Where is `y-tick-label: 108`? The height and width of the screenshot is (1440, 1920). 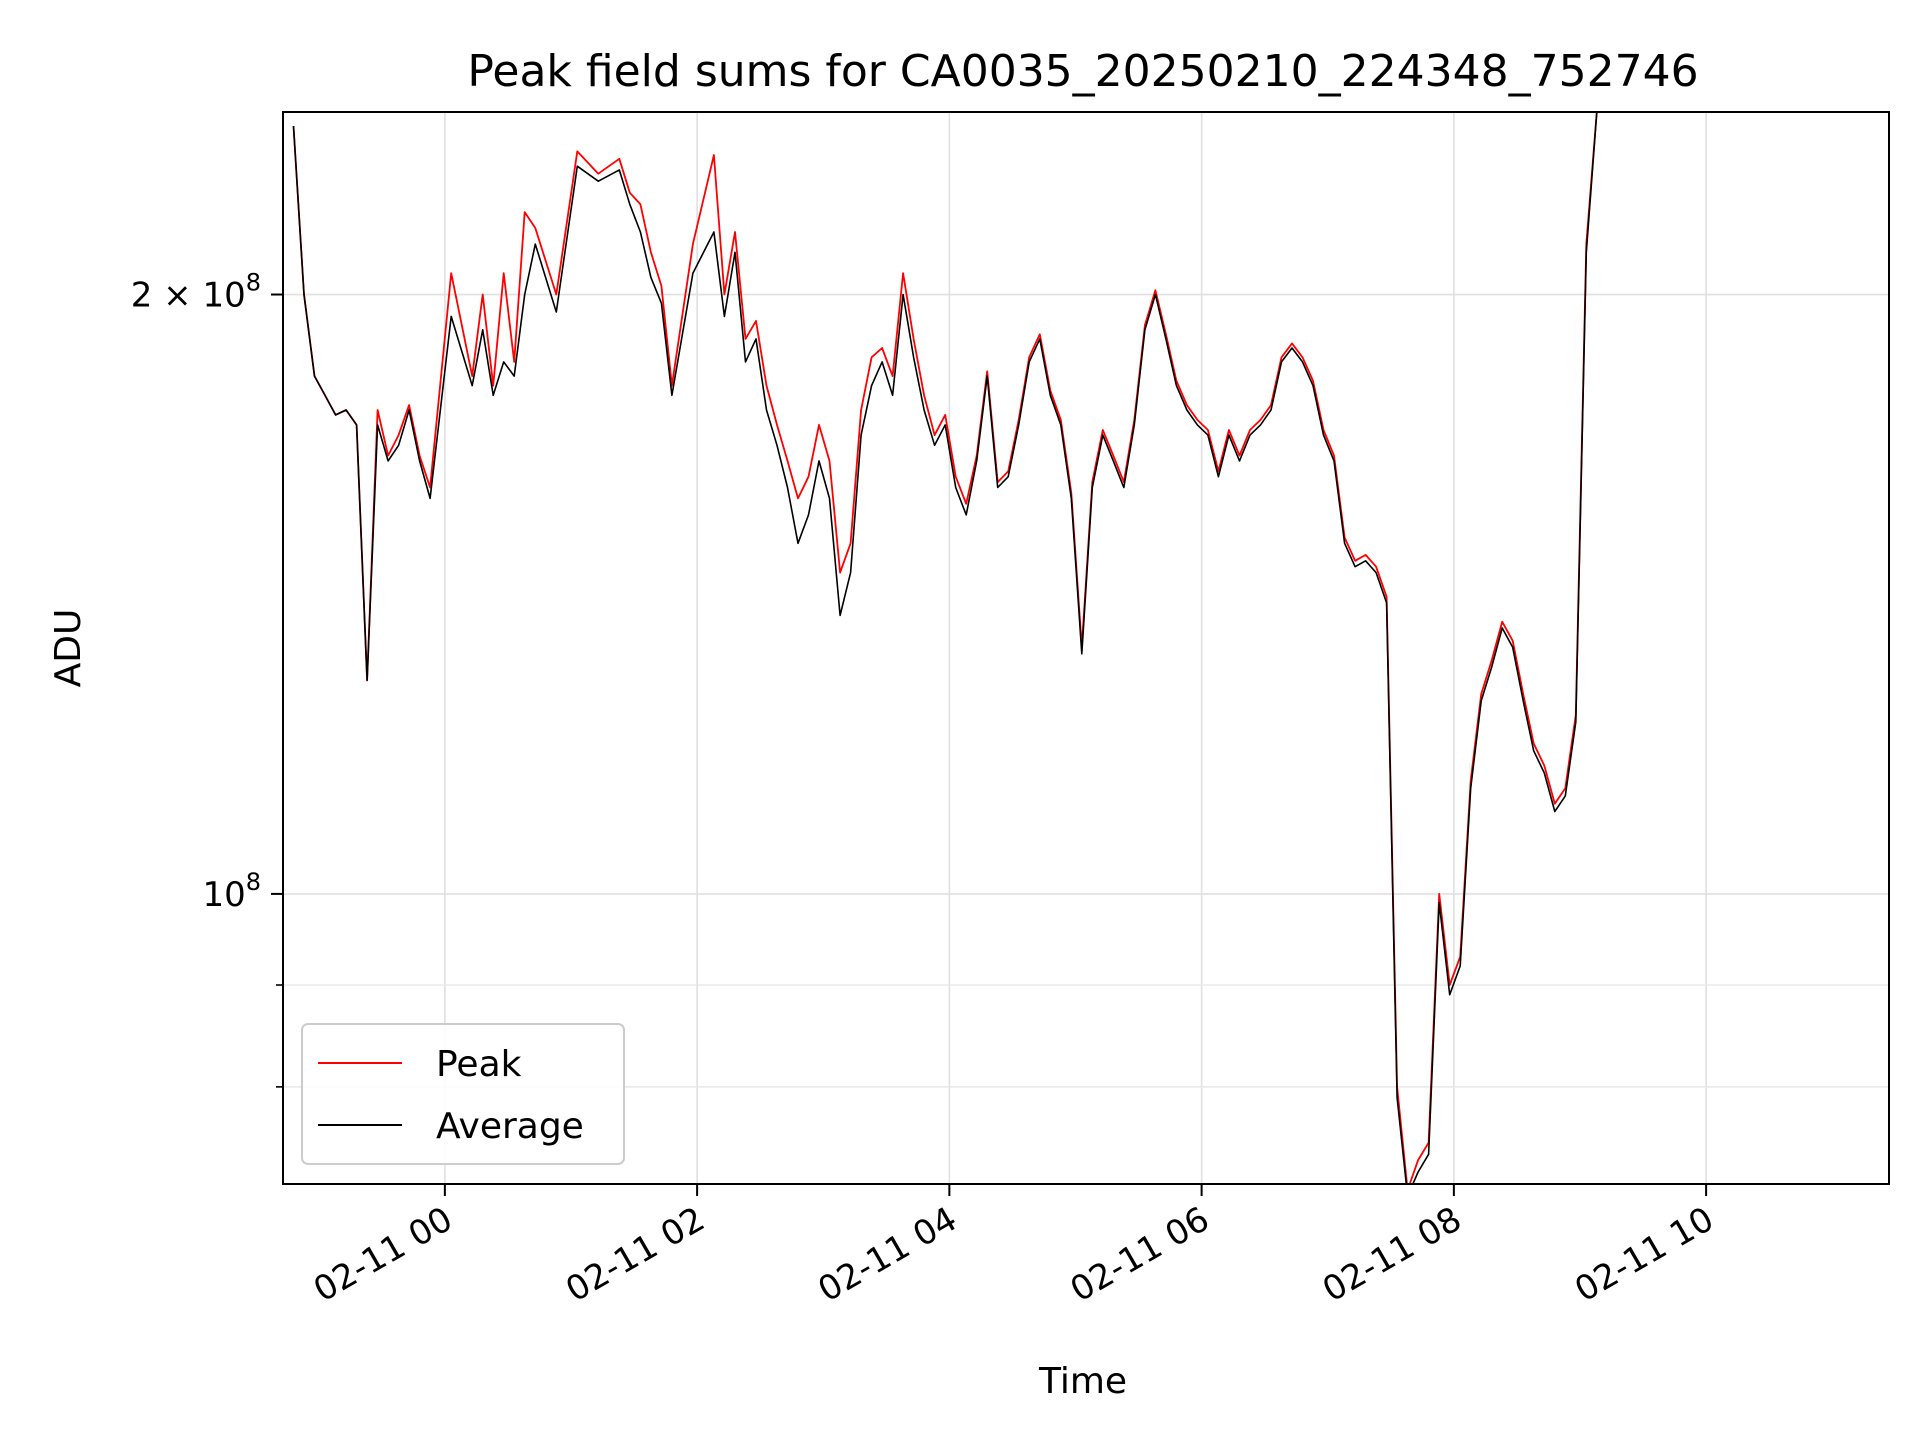 y-tick-label: 108 is located at coordinates (231, 891).